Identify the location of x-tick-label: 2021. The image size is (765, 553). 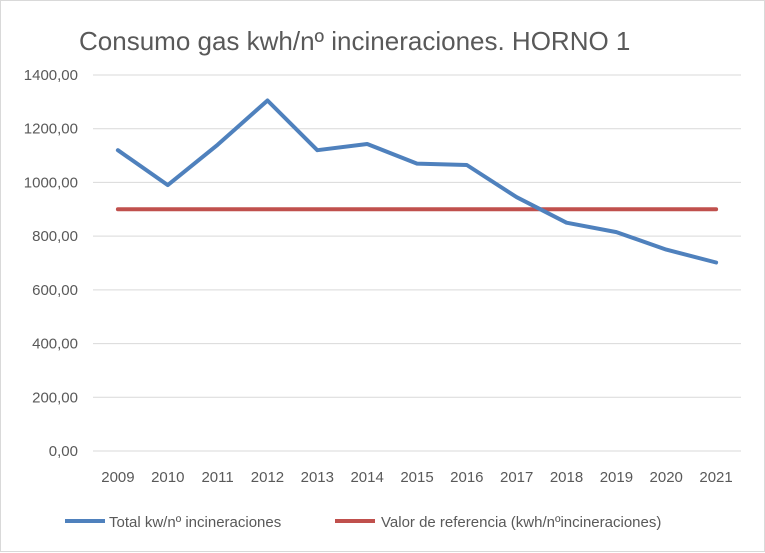
(715, 477).